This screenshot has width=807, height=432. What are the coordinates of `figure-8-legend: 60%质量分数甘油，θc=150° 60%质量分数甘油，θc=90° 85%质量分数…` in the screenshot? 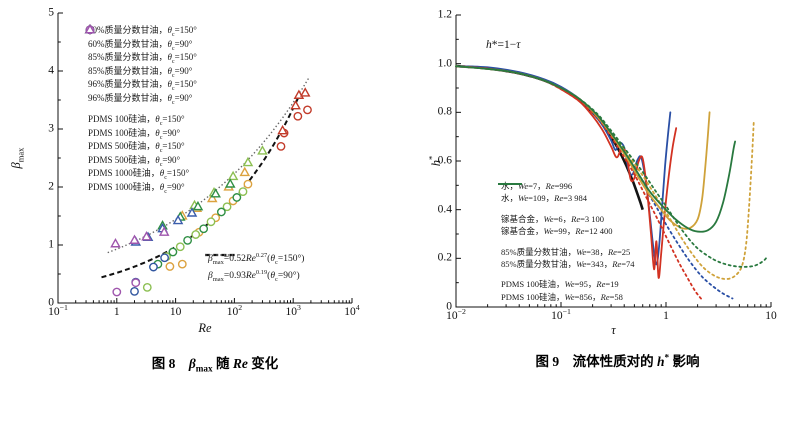 It's located at (140, 109).